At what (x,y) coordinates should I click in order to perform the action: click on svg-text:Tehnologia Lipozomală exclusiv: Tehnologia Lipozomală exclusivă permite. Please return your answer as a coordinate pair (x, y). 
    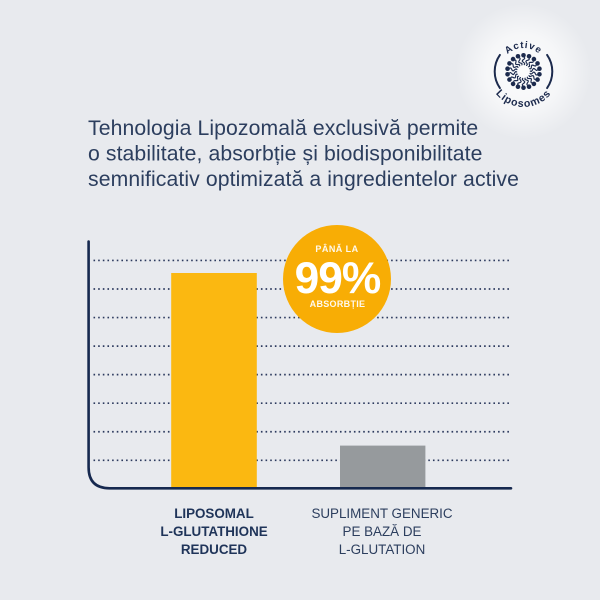
    Looking at the image, I should click on (283, 128).